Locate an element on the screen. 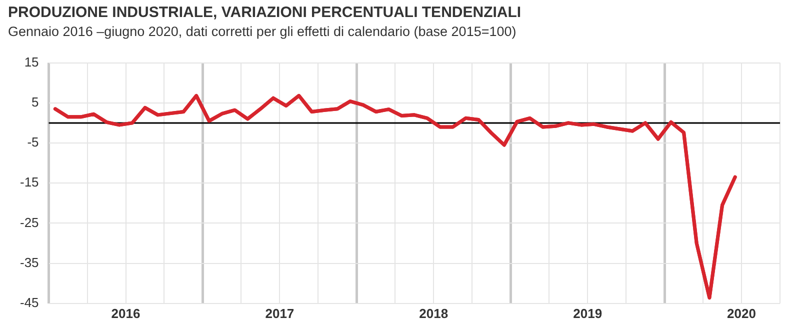 The height and width of the screenshot is (325, 810). x-tick-label: 2020 is located at coordinates (741, 313).